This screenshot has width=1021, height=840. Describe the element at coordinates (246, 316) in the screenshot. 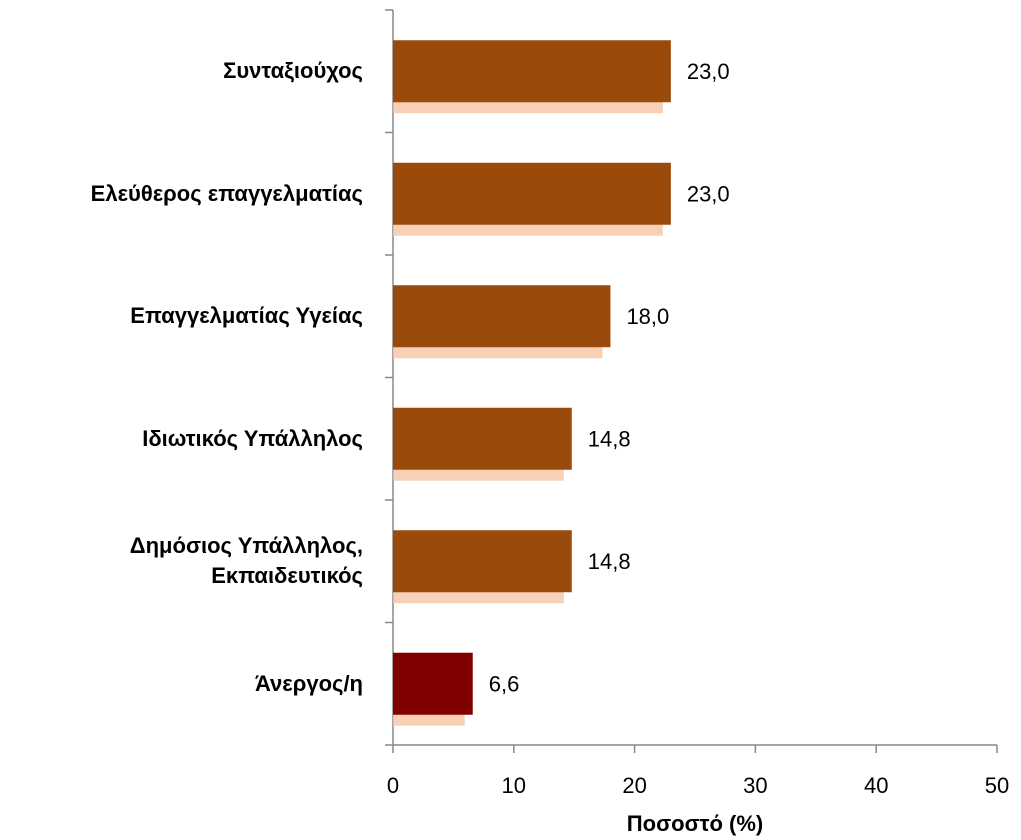

I see `y-tick-label: Επαγγελματίας Υγείας` at that location.